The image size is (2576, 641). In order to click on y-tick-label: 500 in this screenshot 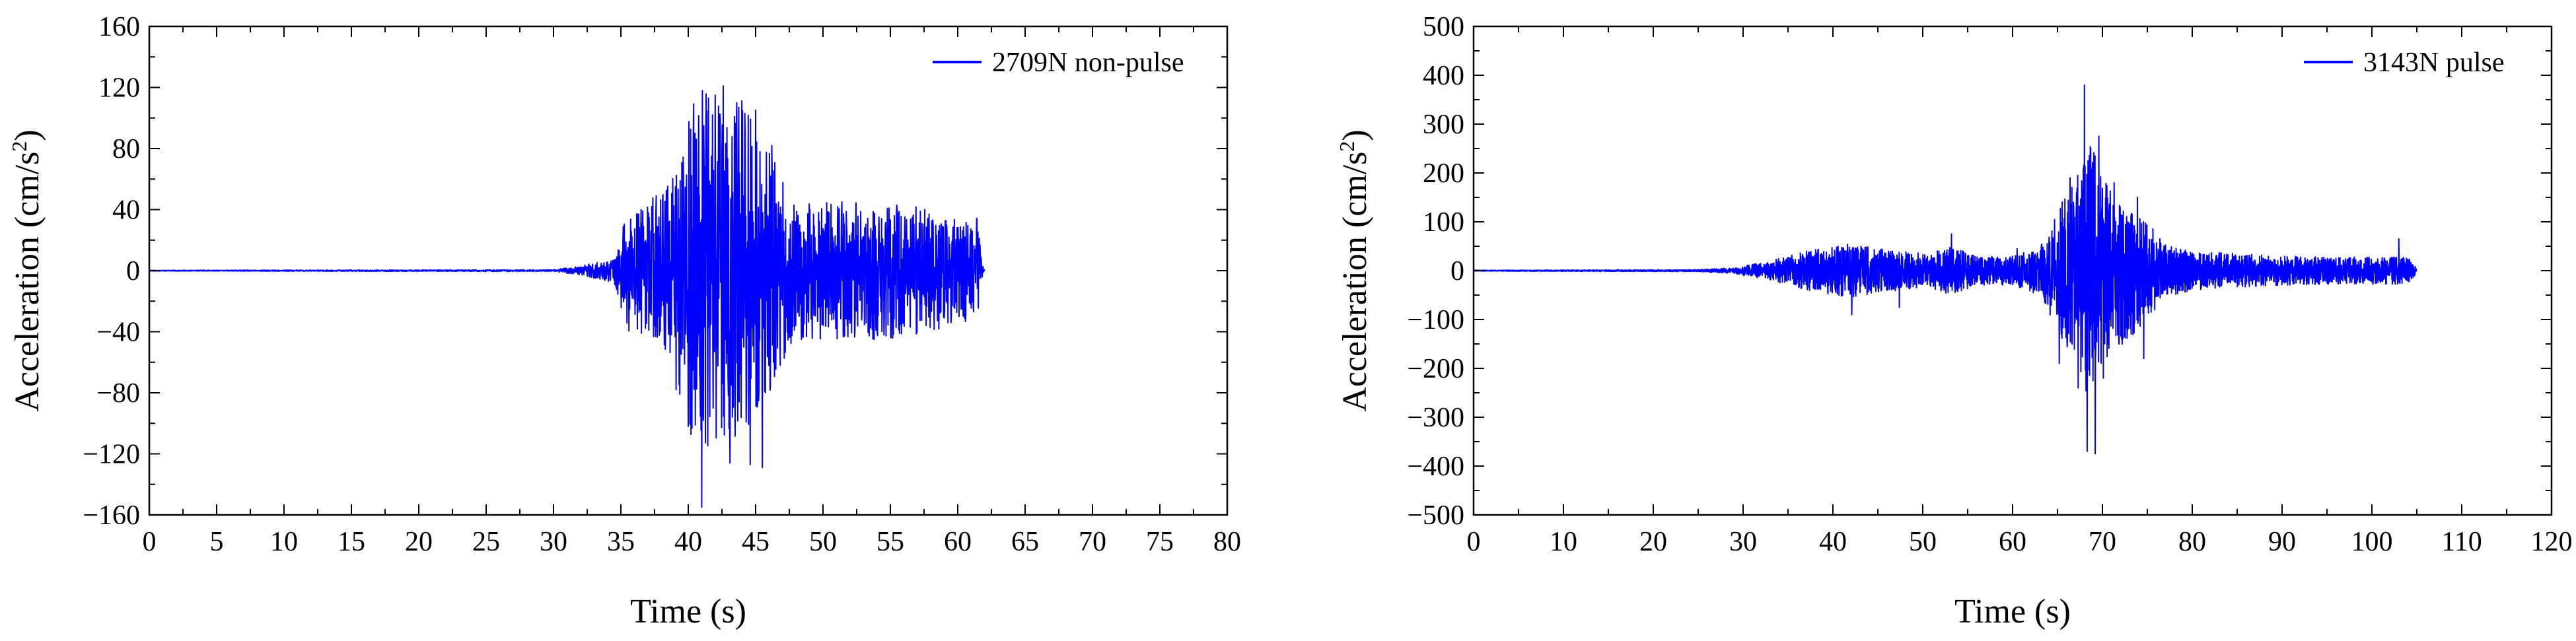, I will do `click(1443, 27)`.